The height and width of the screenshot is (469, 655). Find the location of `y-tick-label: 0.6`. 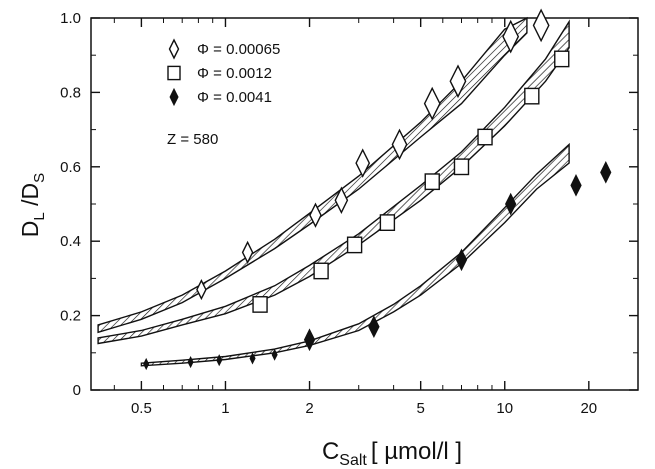

y-tick-label: 0.6 is located at coordinates (70, 167).